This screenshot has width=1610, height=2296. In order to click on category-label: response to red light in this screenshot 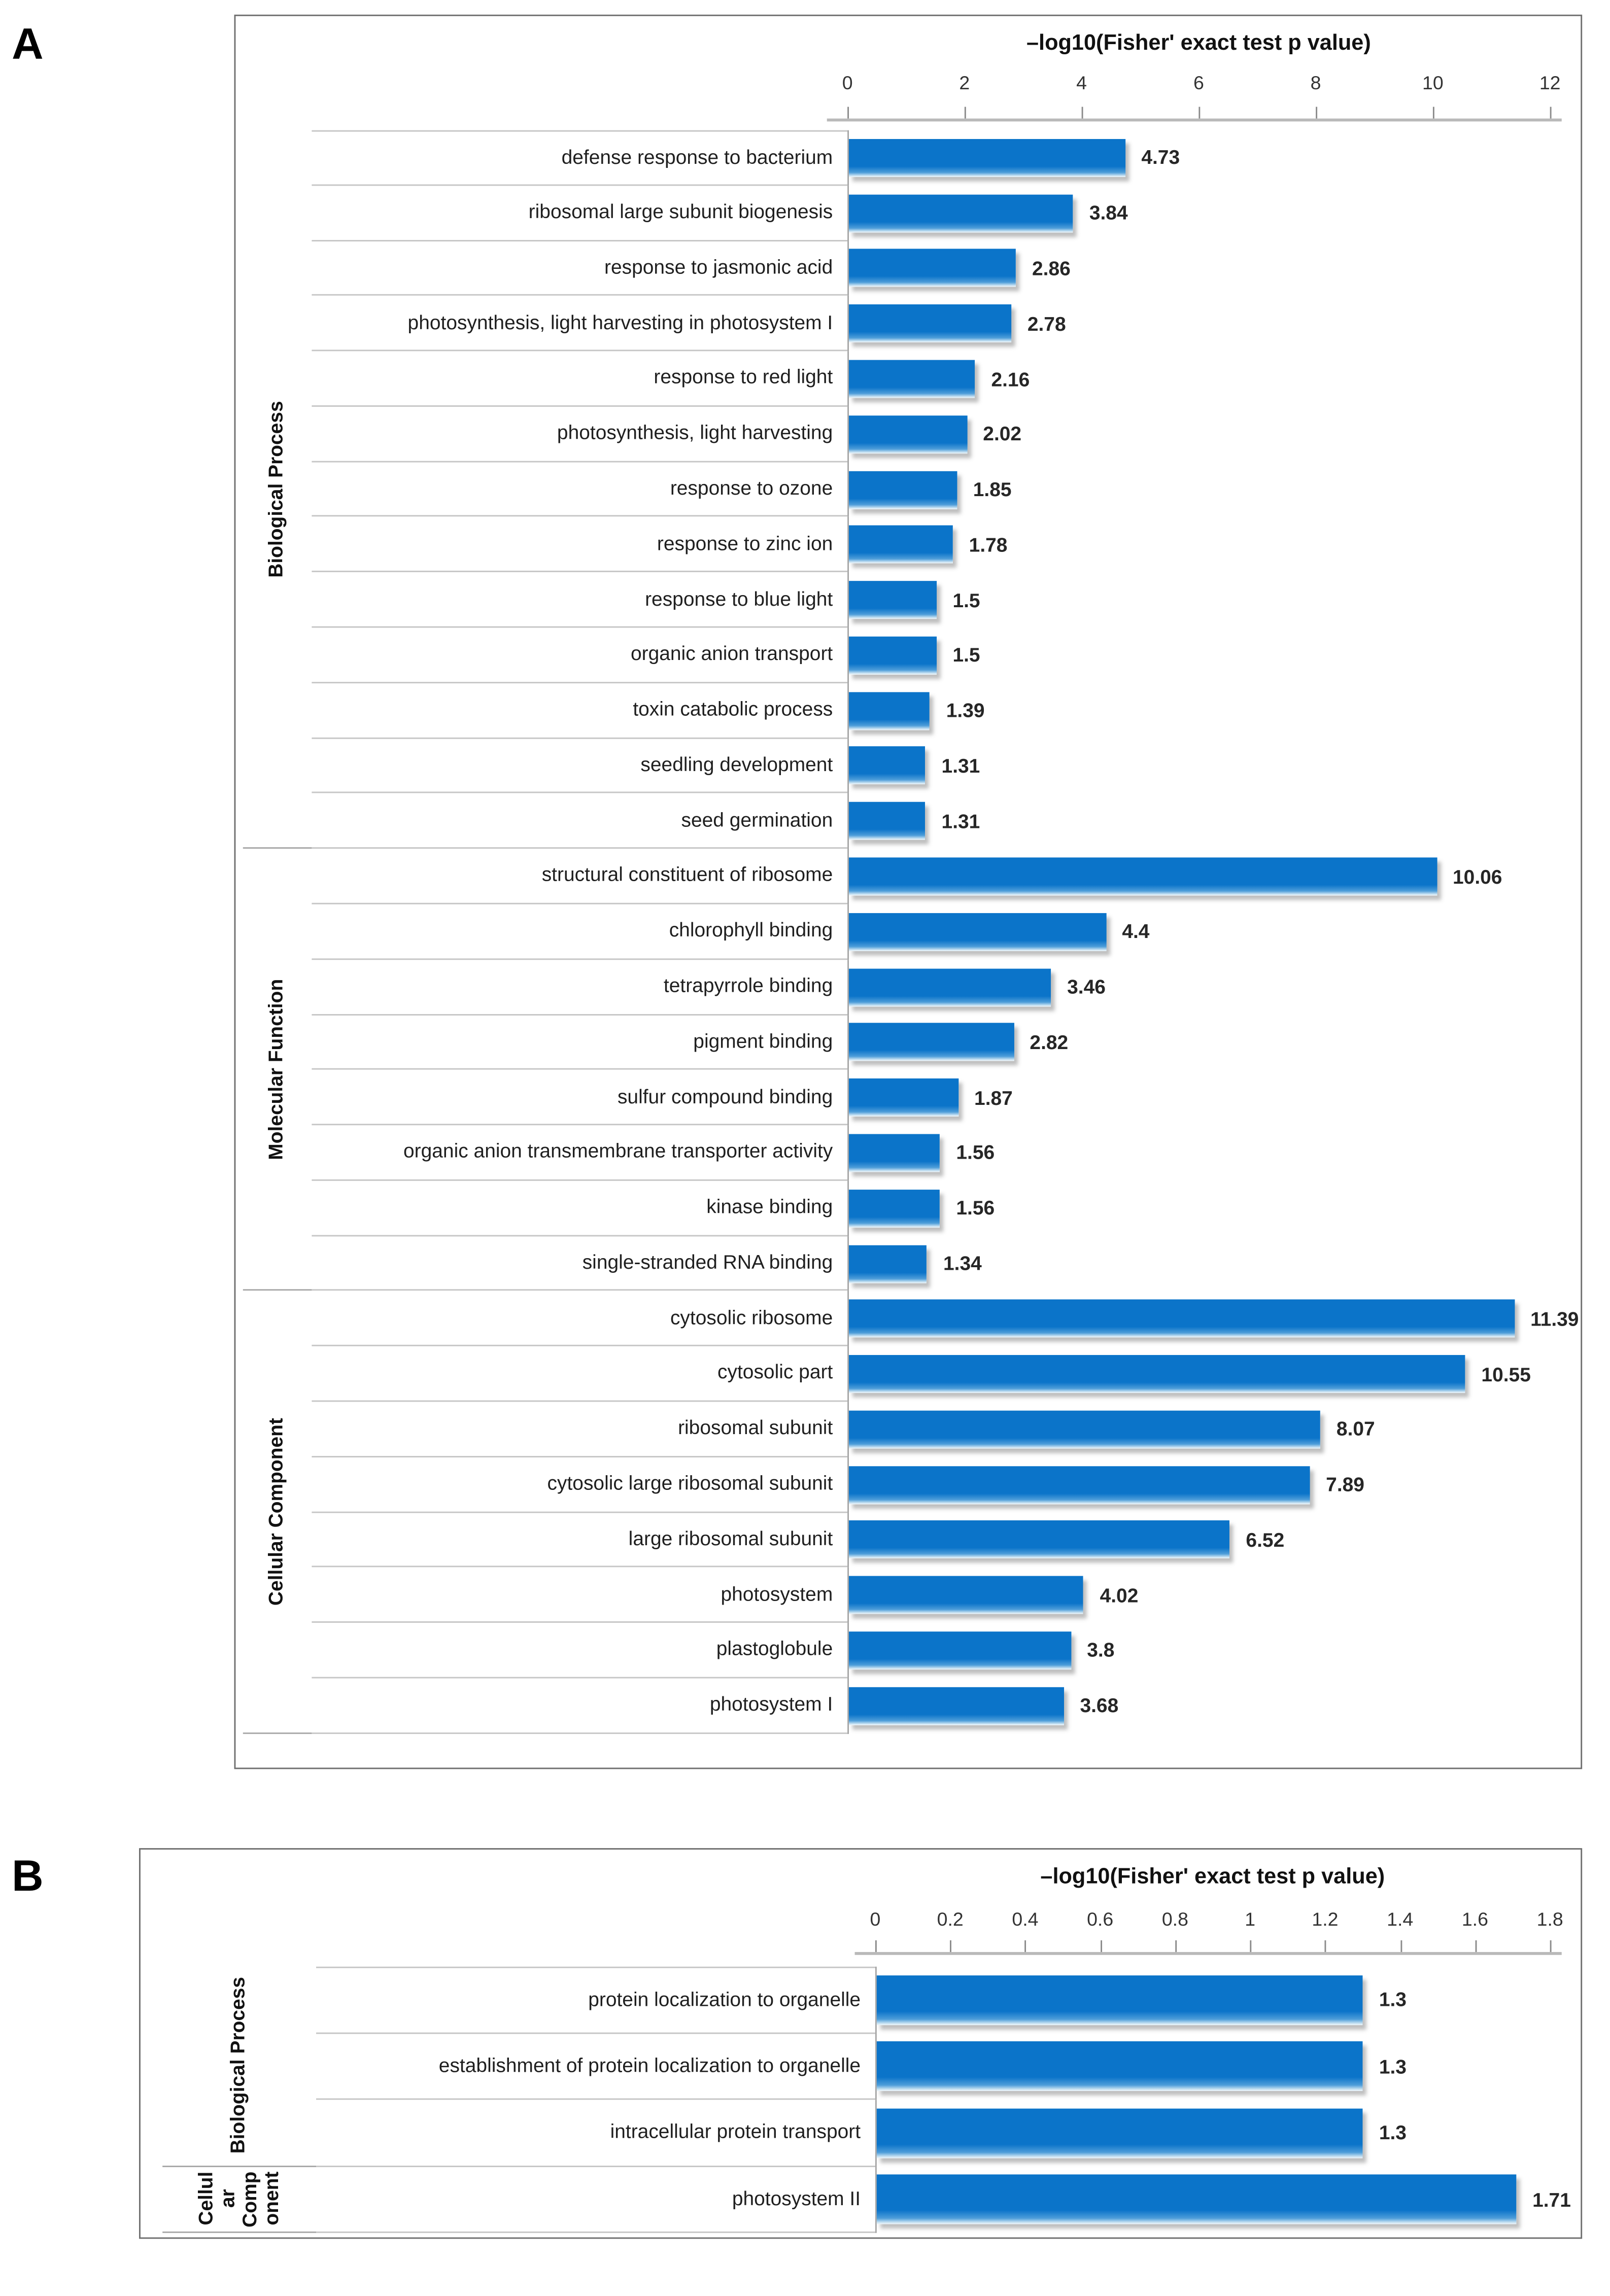, I will do `click(580, 379)`.